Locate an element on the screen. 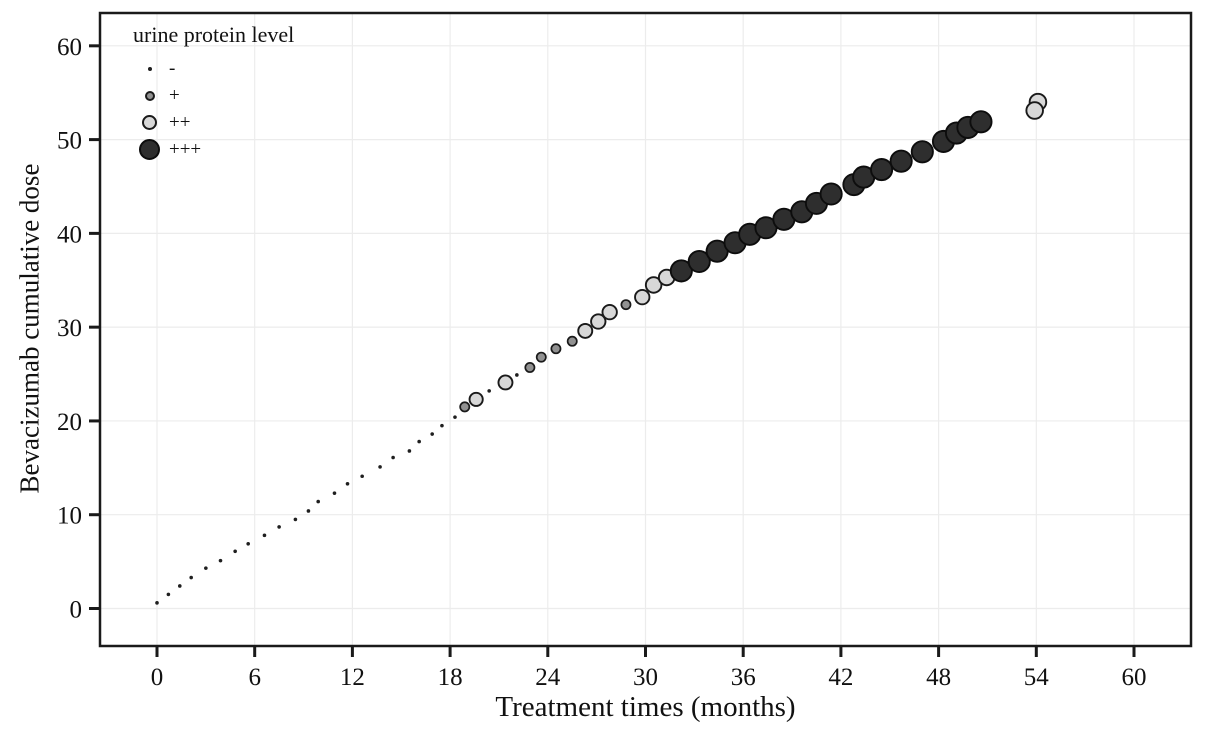 Image resolution: width=1205 pixels, height=738 pixels. legend-label: ++ is located at coordinates (180, 122).